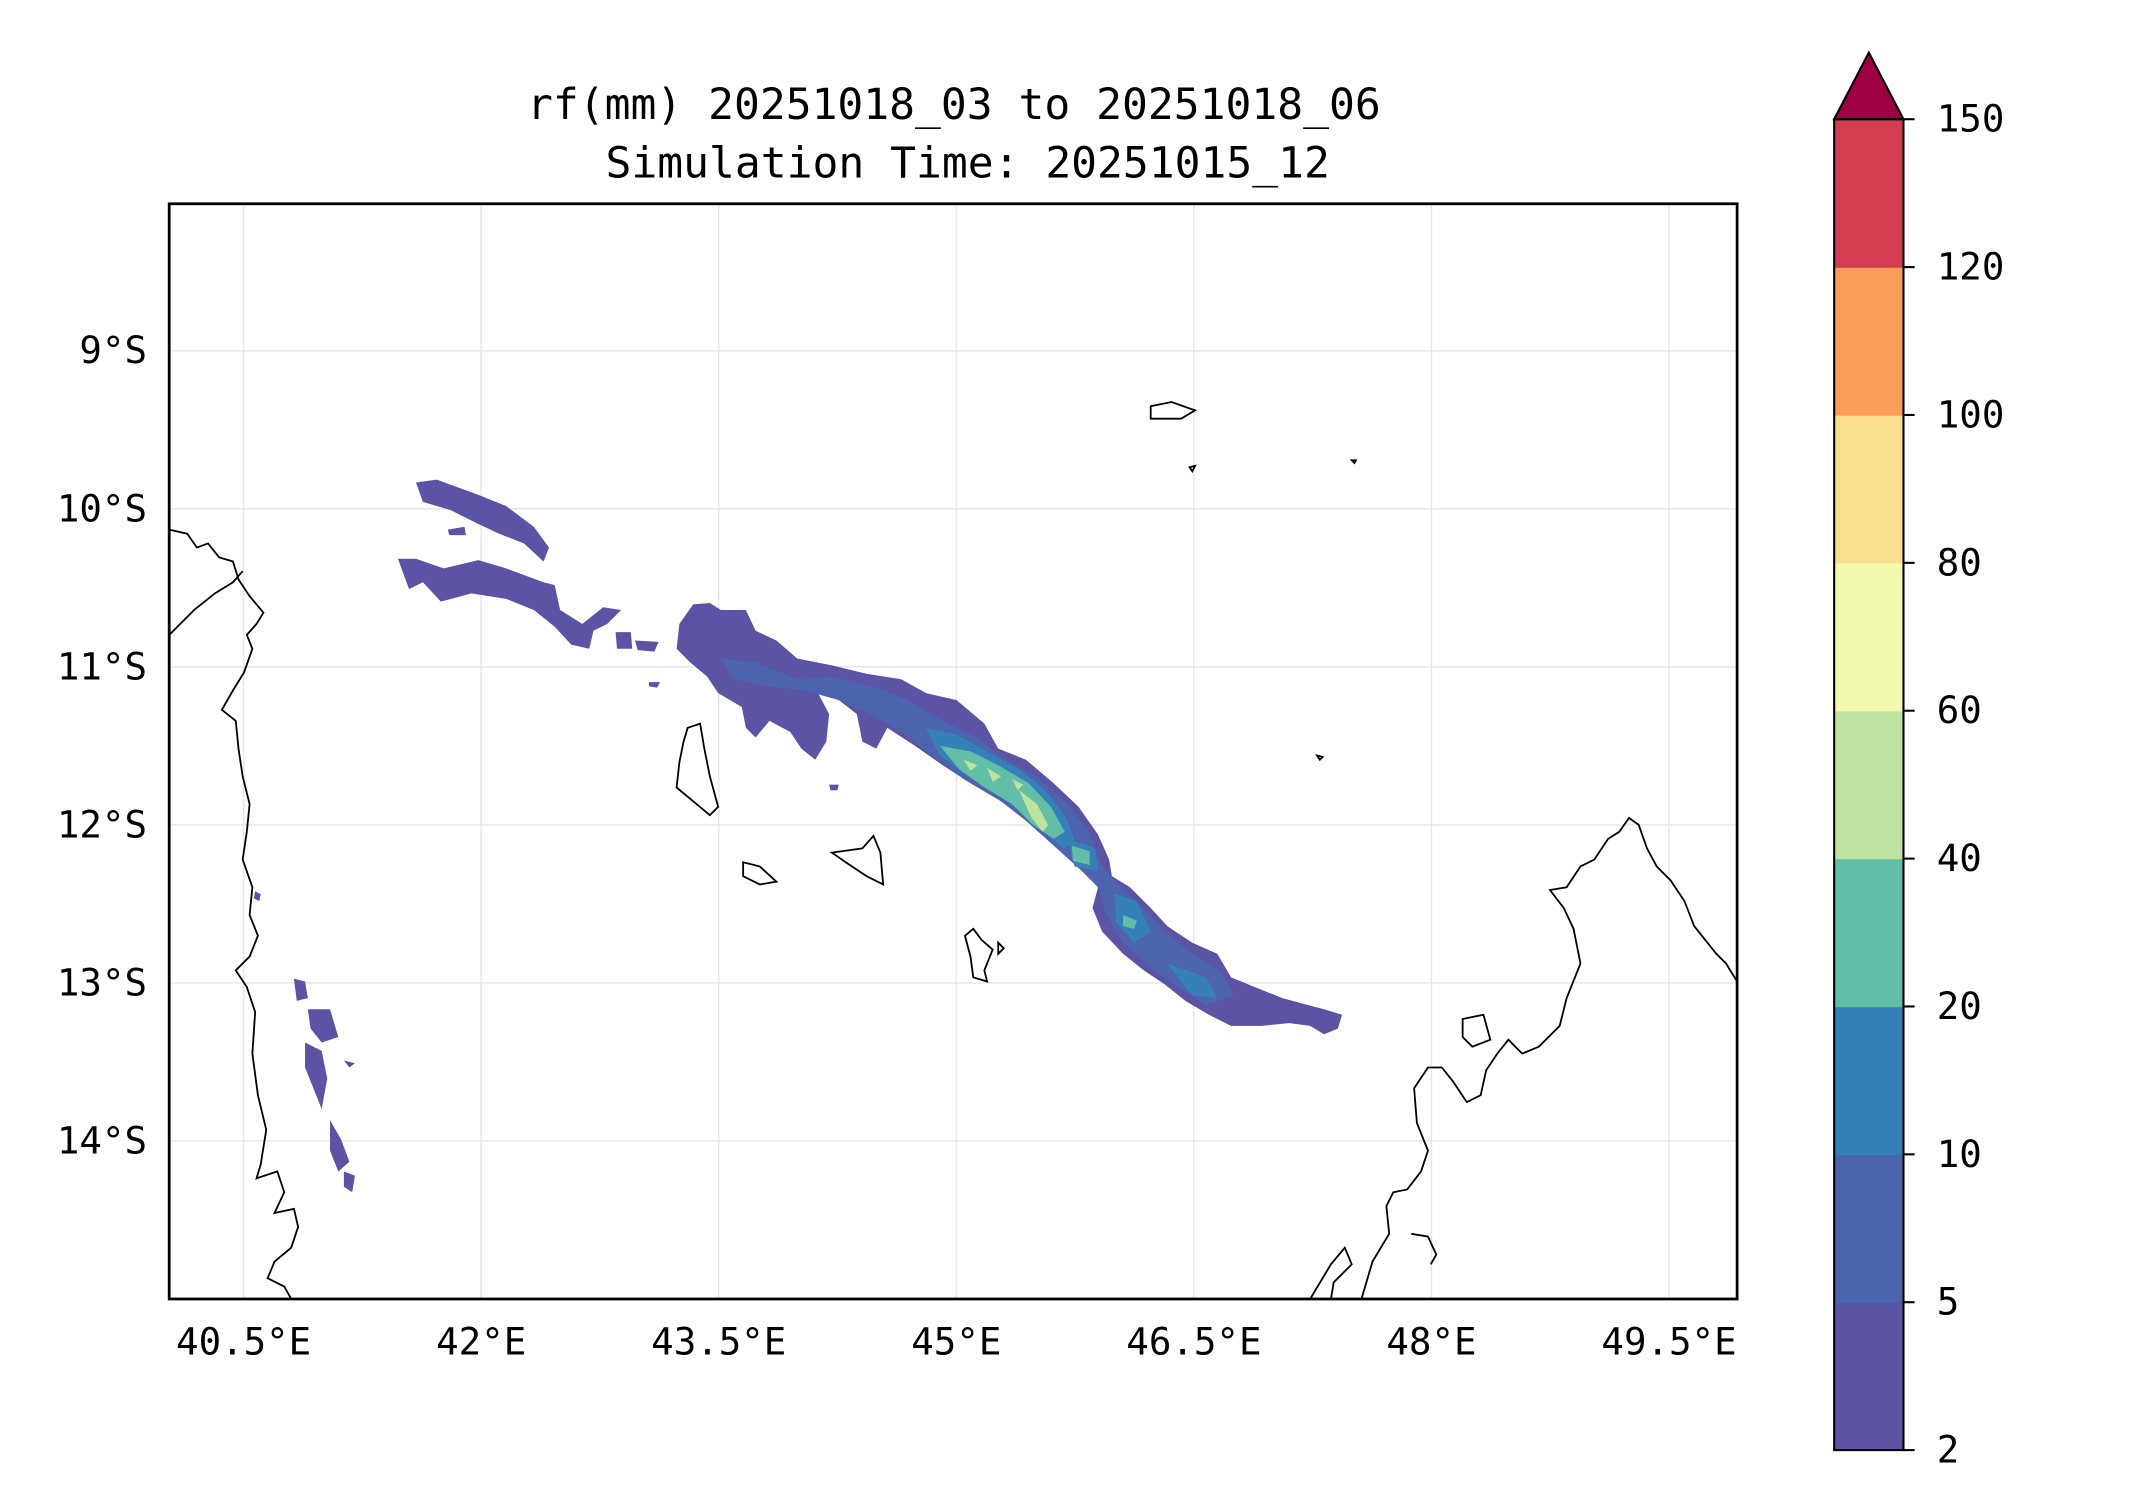  I want to click on x-tick-label: 46.5°E, so click(1193, 1341).